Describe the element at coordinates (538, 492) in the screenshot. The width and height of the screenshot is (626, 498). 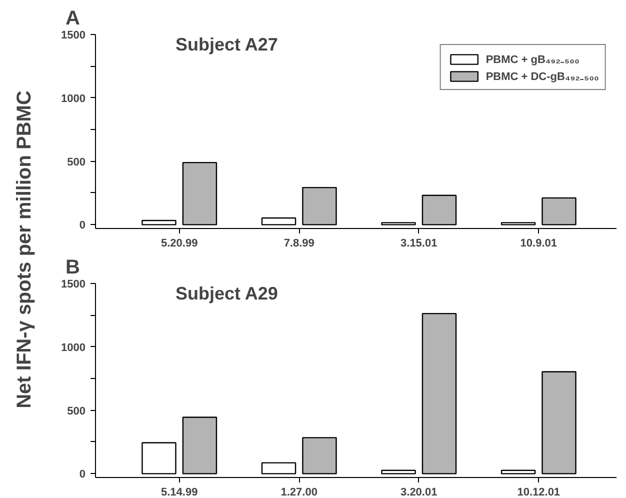
I see `x-tick-label: 10.12.01` at that location.